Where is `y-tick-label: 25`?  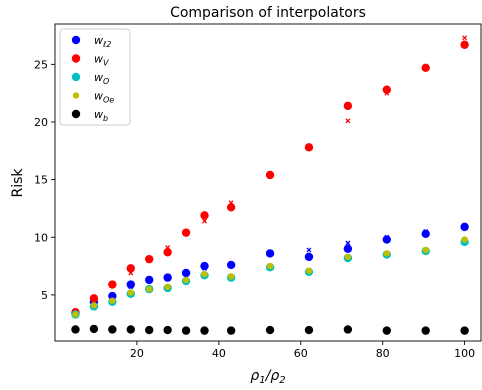 y-tick-label: 25 is located at coordinates (41, 64).